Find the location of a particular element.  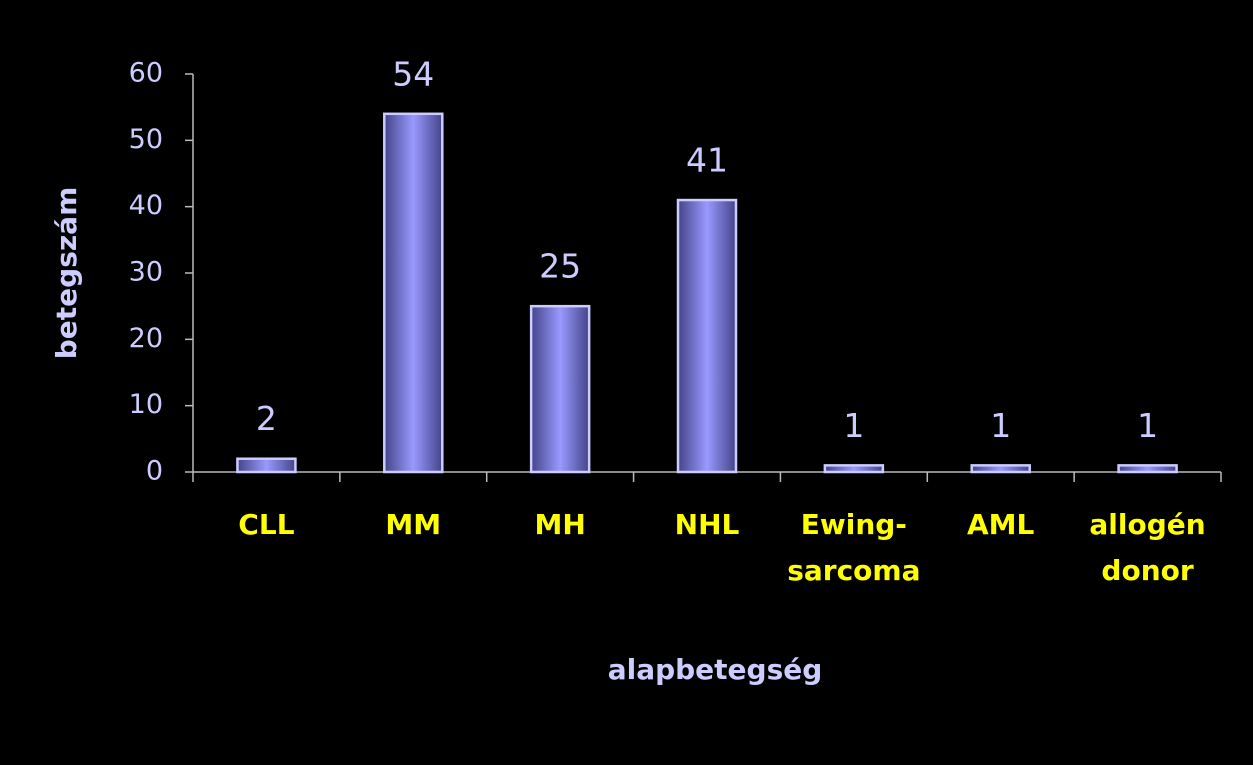

x-tick-label: Ewing- sarcoma is located at coordinates (854, 547).